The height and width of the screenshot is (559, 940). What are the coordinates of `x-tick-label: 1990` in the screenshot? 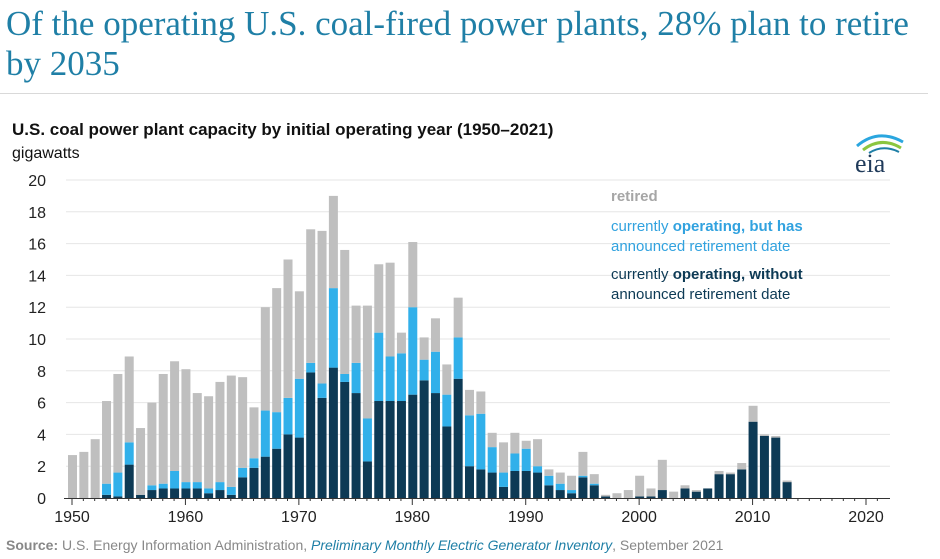 It's located at (526, 517).